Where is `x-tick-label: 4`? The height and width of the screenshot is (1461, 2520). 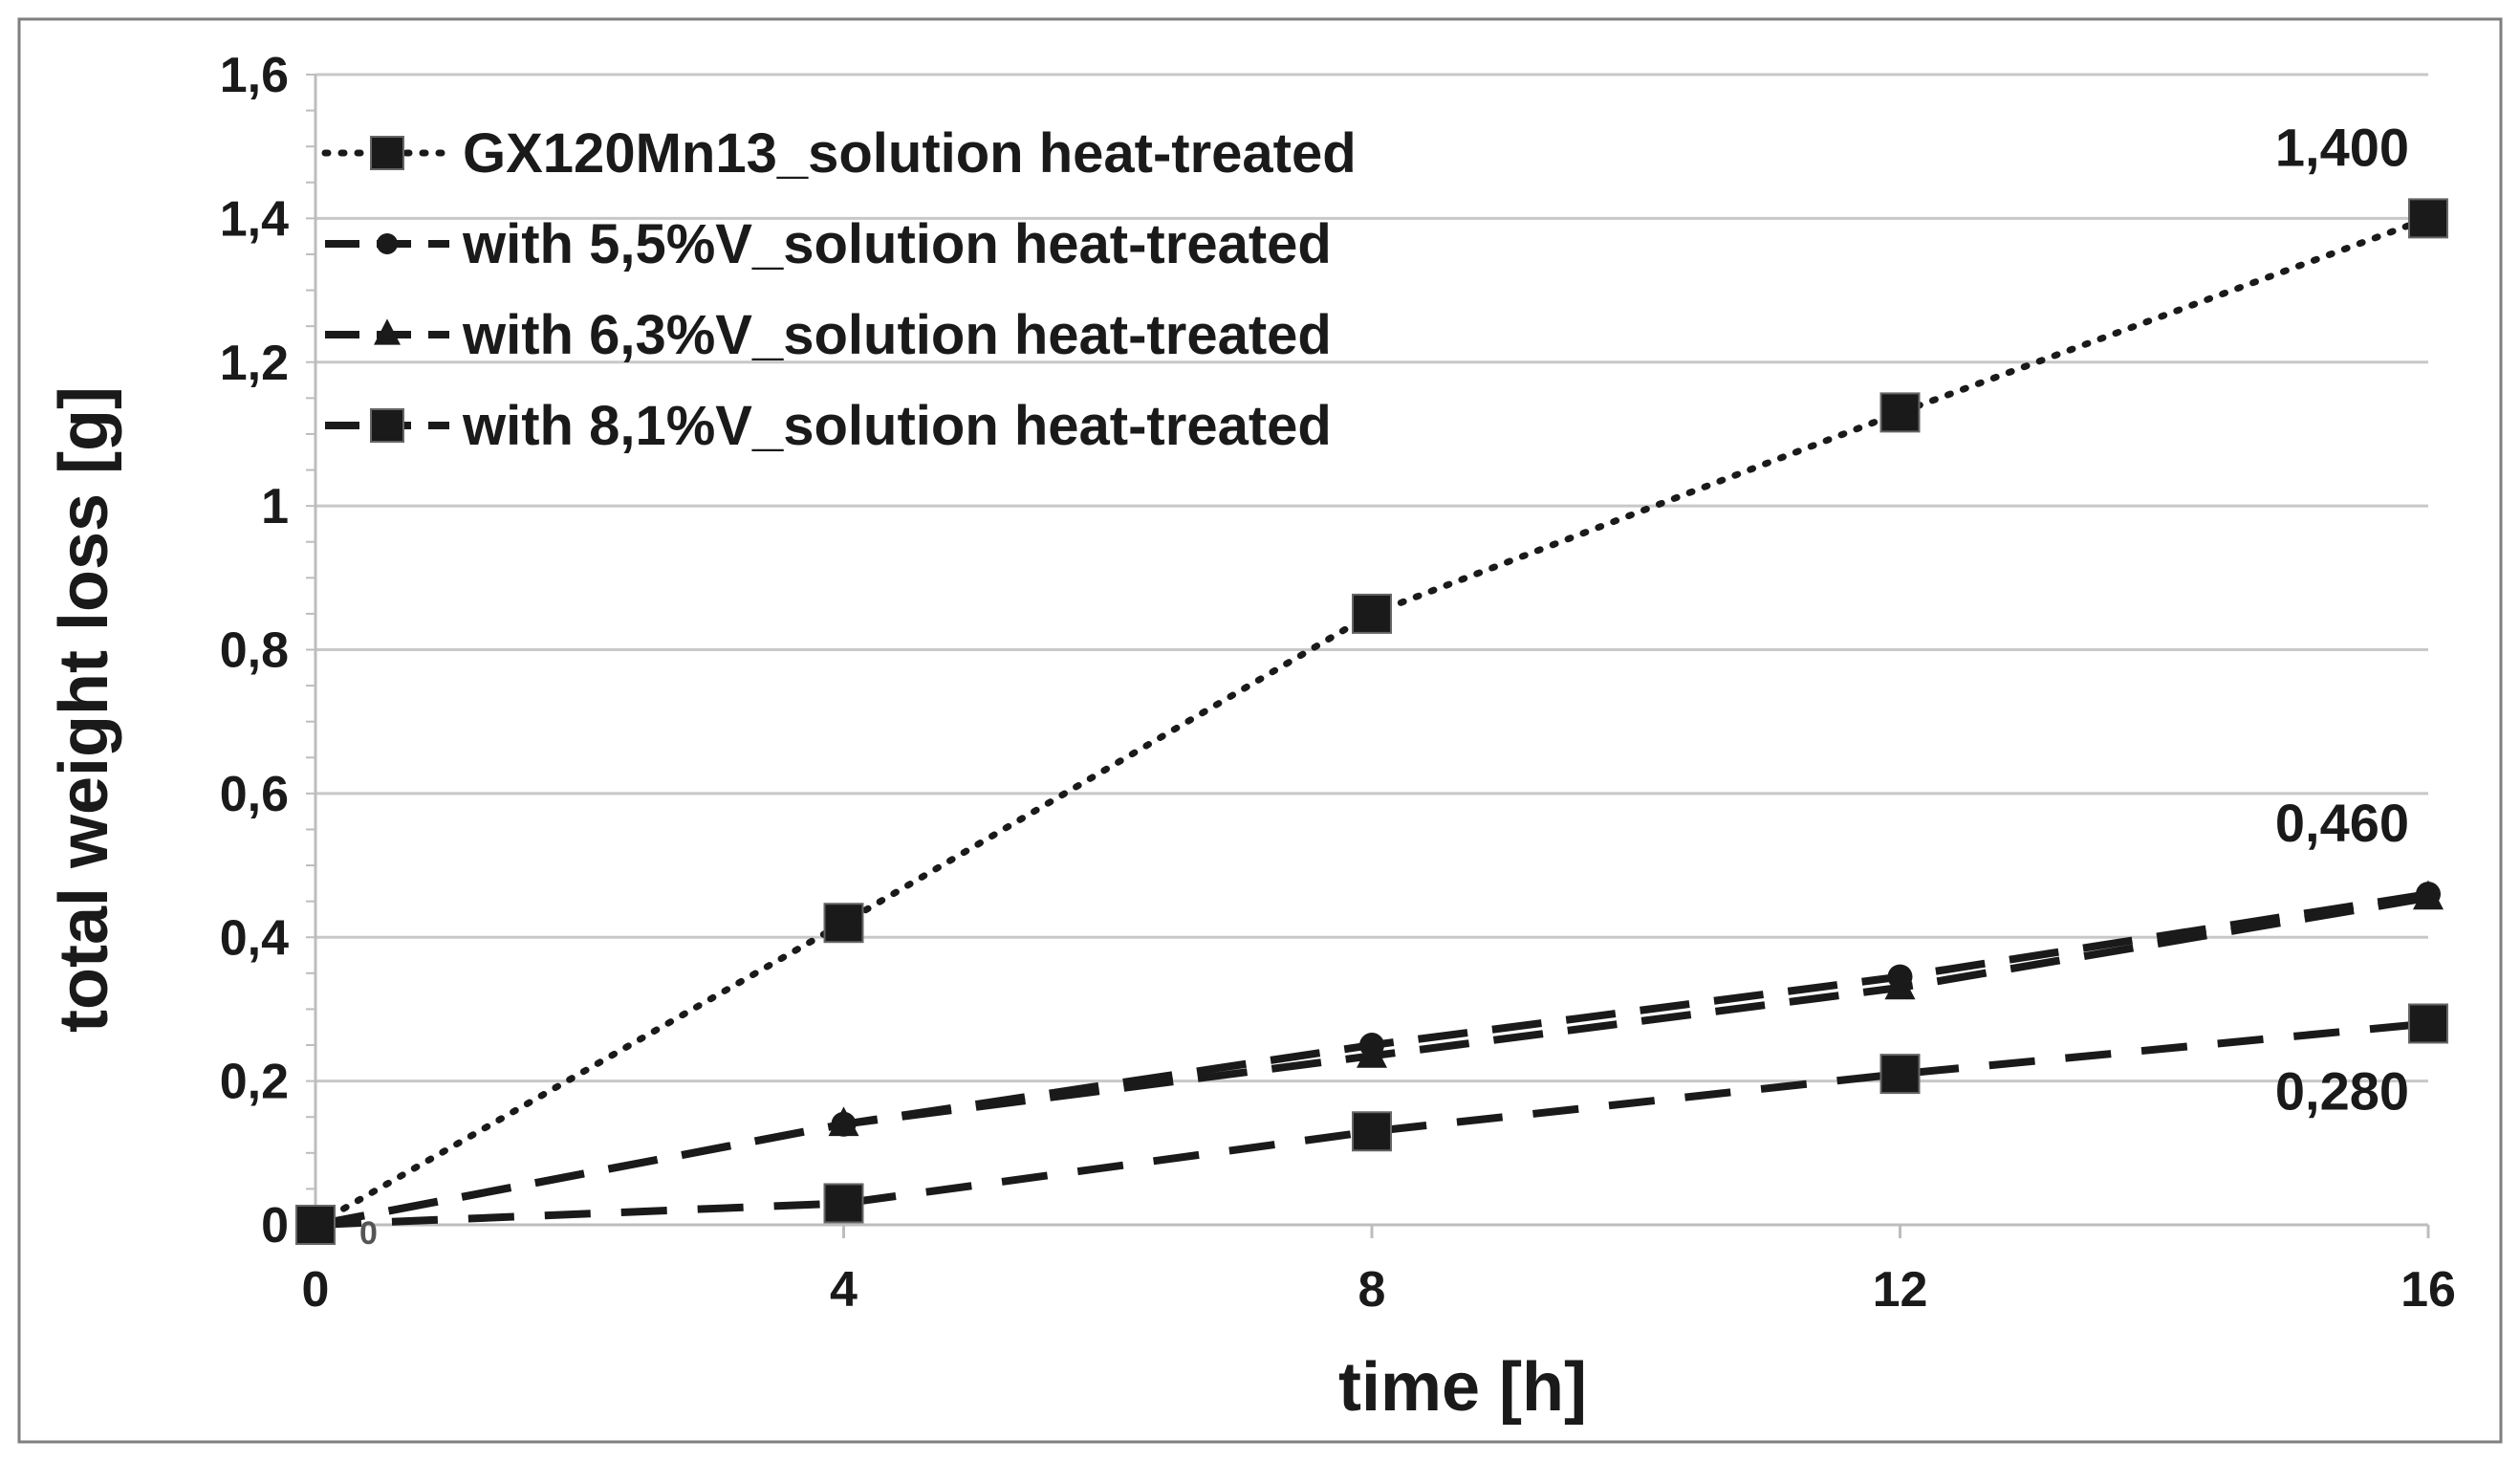
x-tick-label: 4 is located at coordinates (844, 1290).